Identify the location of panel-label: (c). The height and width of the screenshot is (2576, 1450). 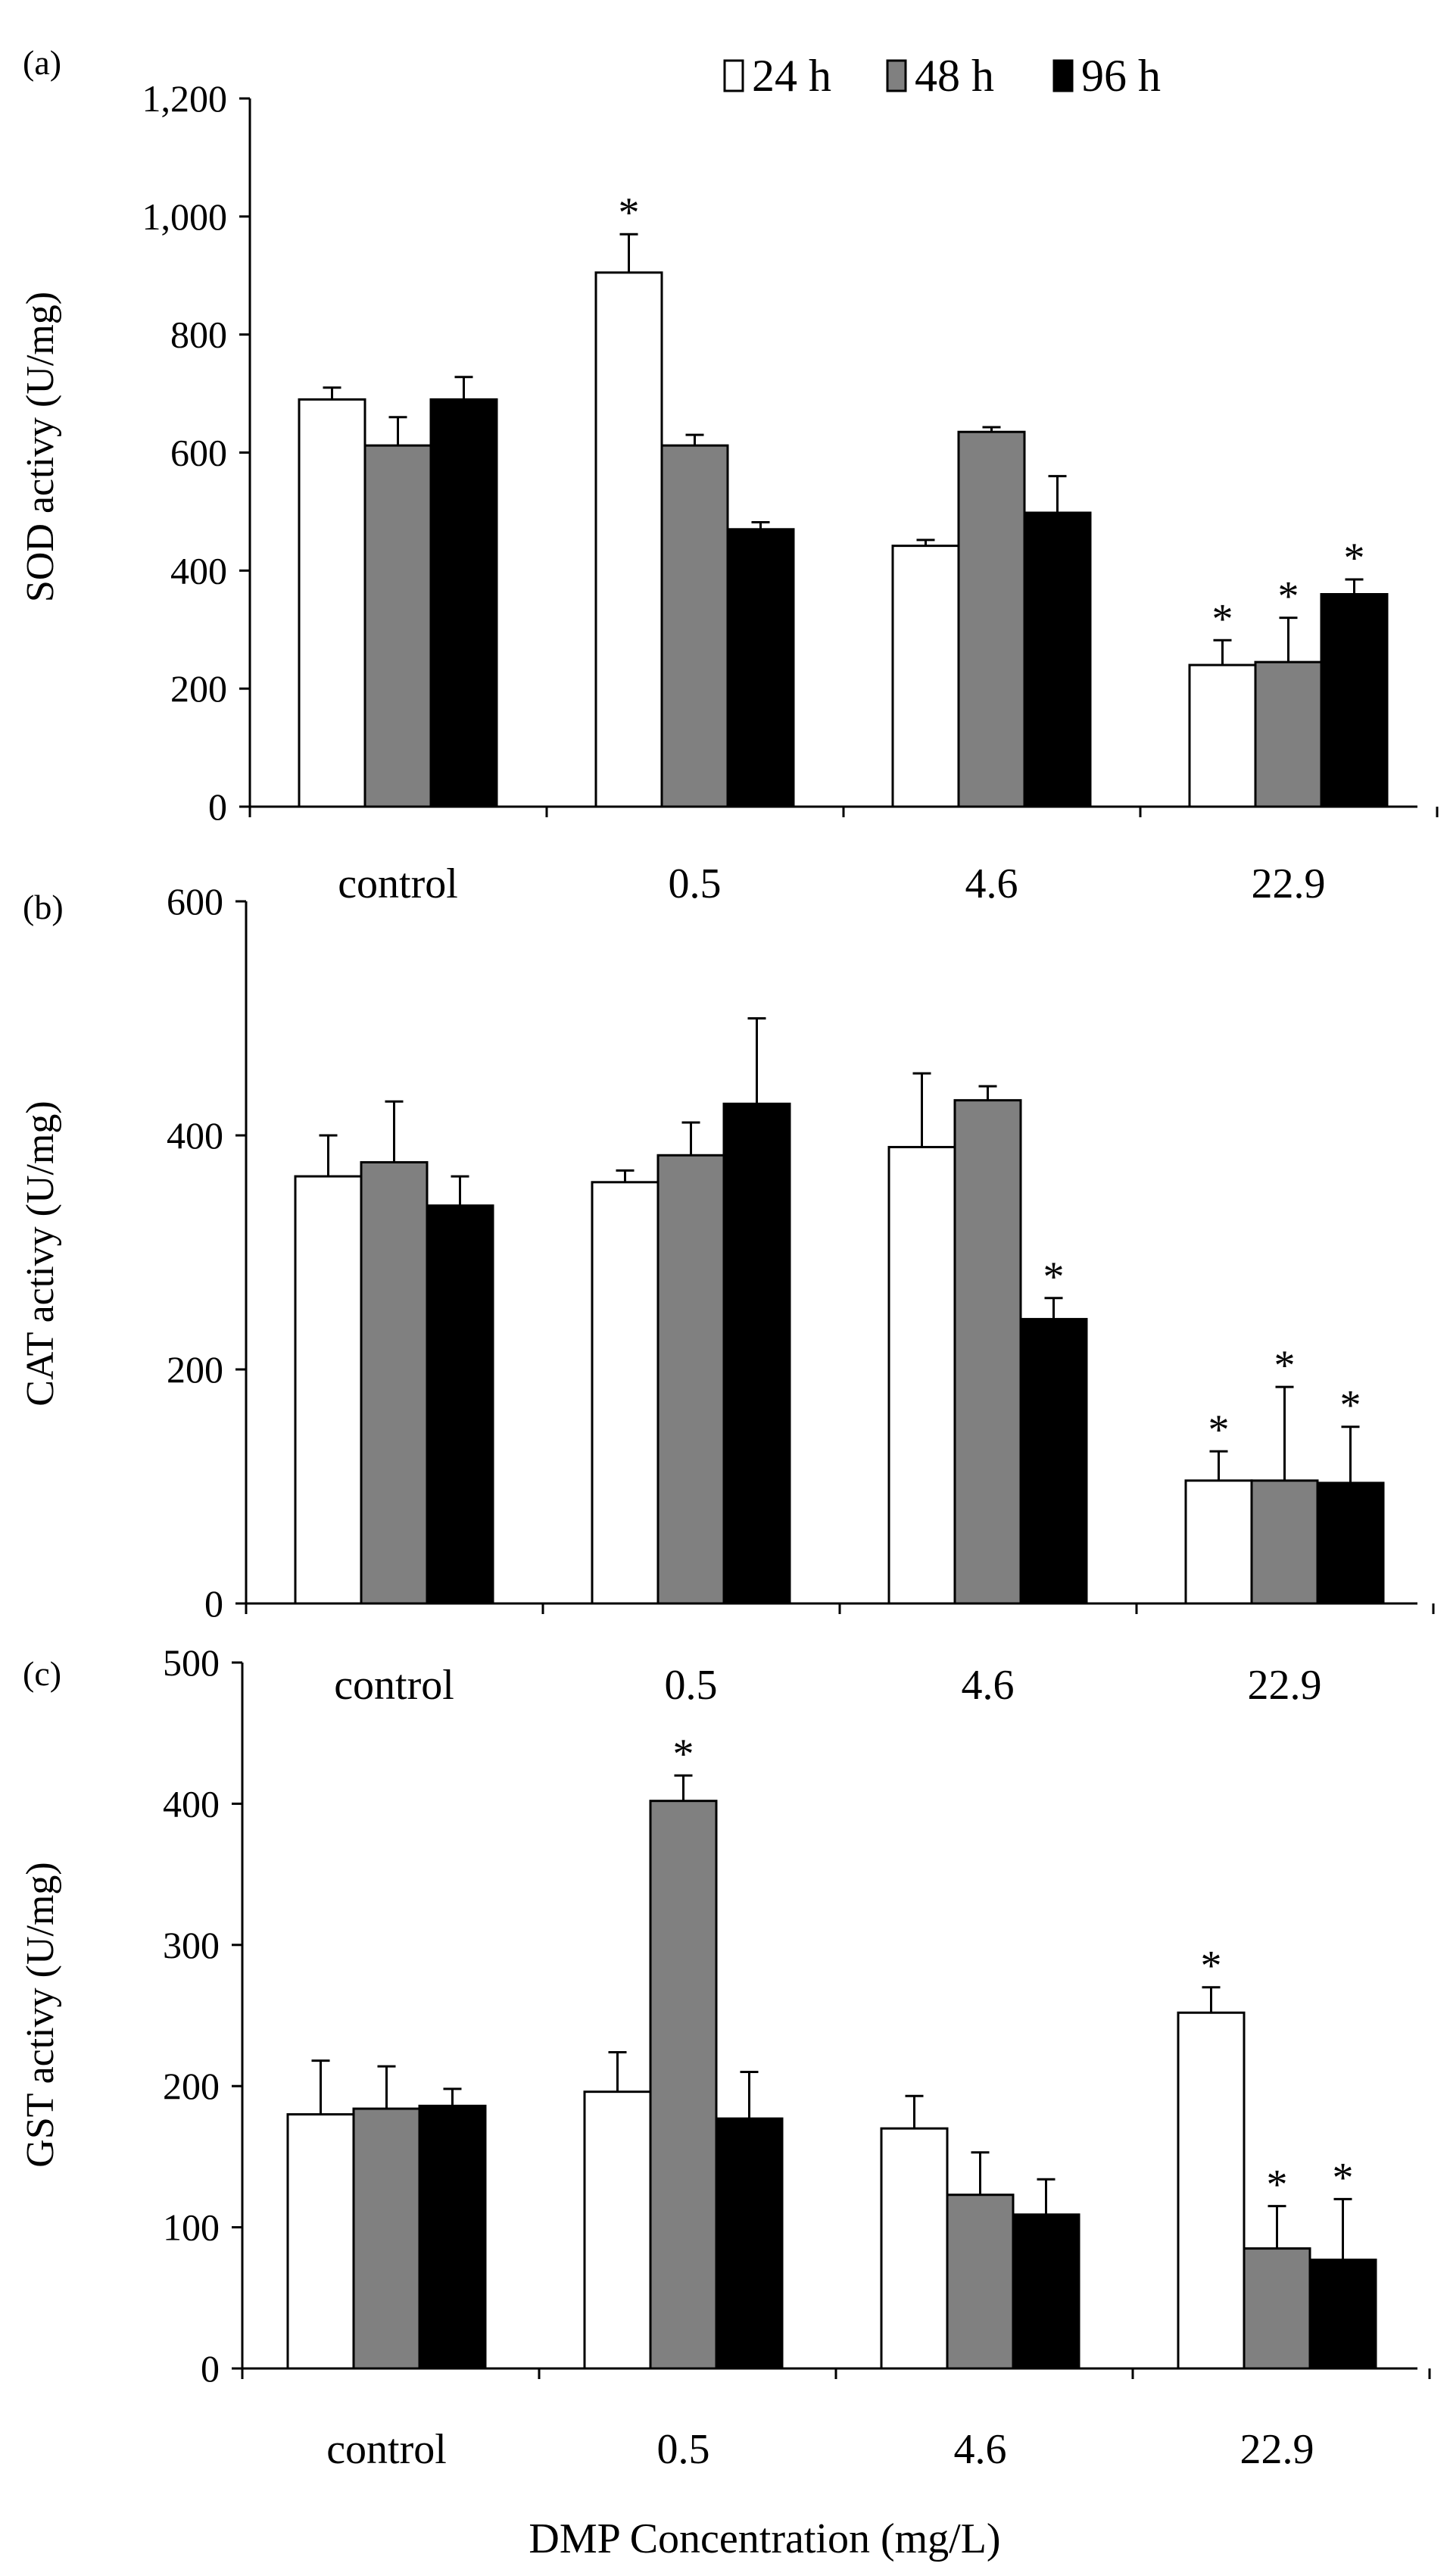
(42, 1674).